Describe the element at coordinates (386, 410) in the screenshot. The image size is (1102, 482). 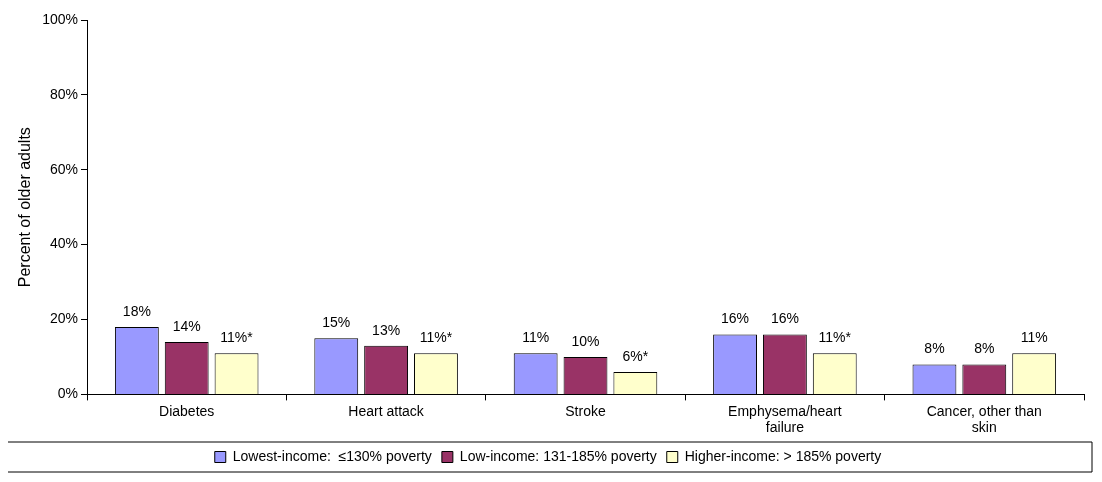
I see `x-tick-label: Heart attack` at that location.